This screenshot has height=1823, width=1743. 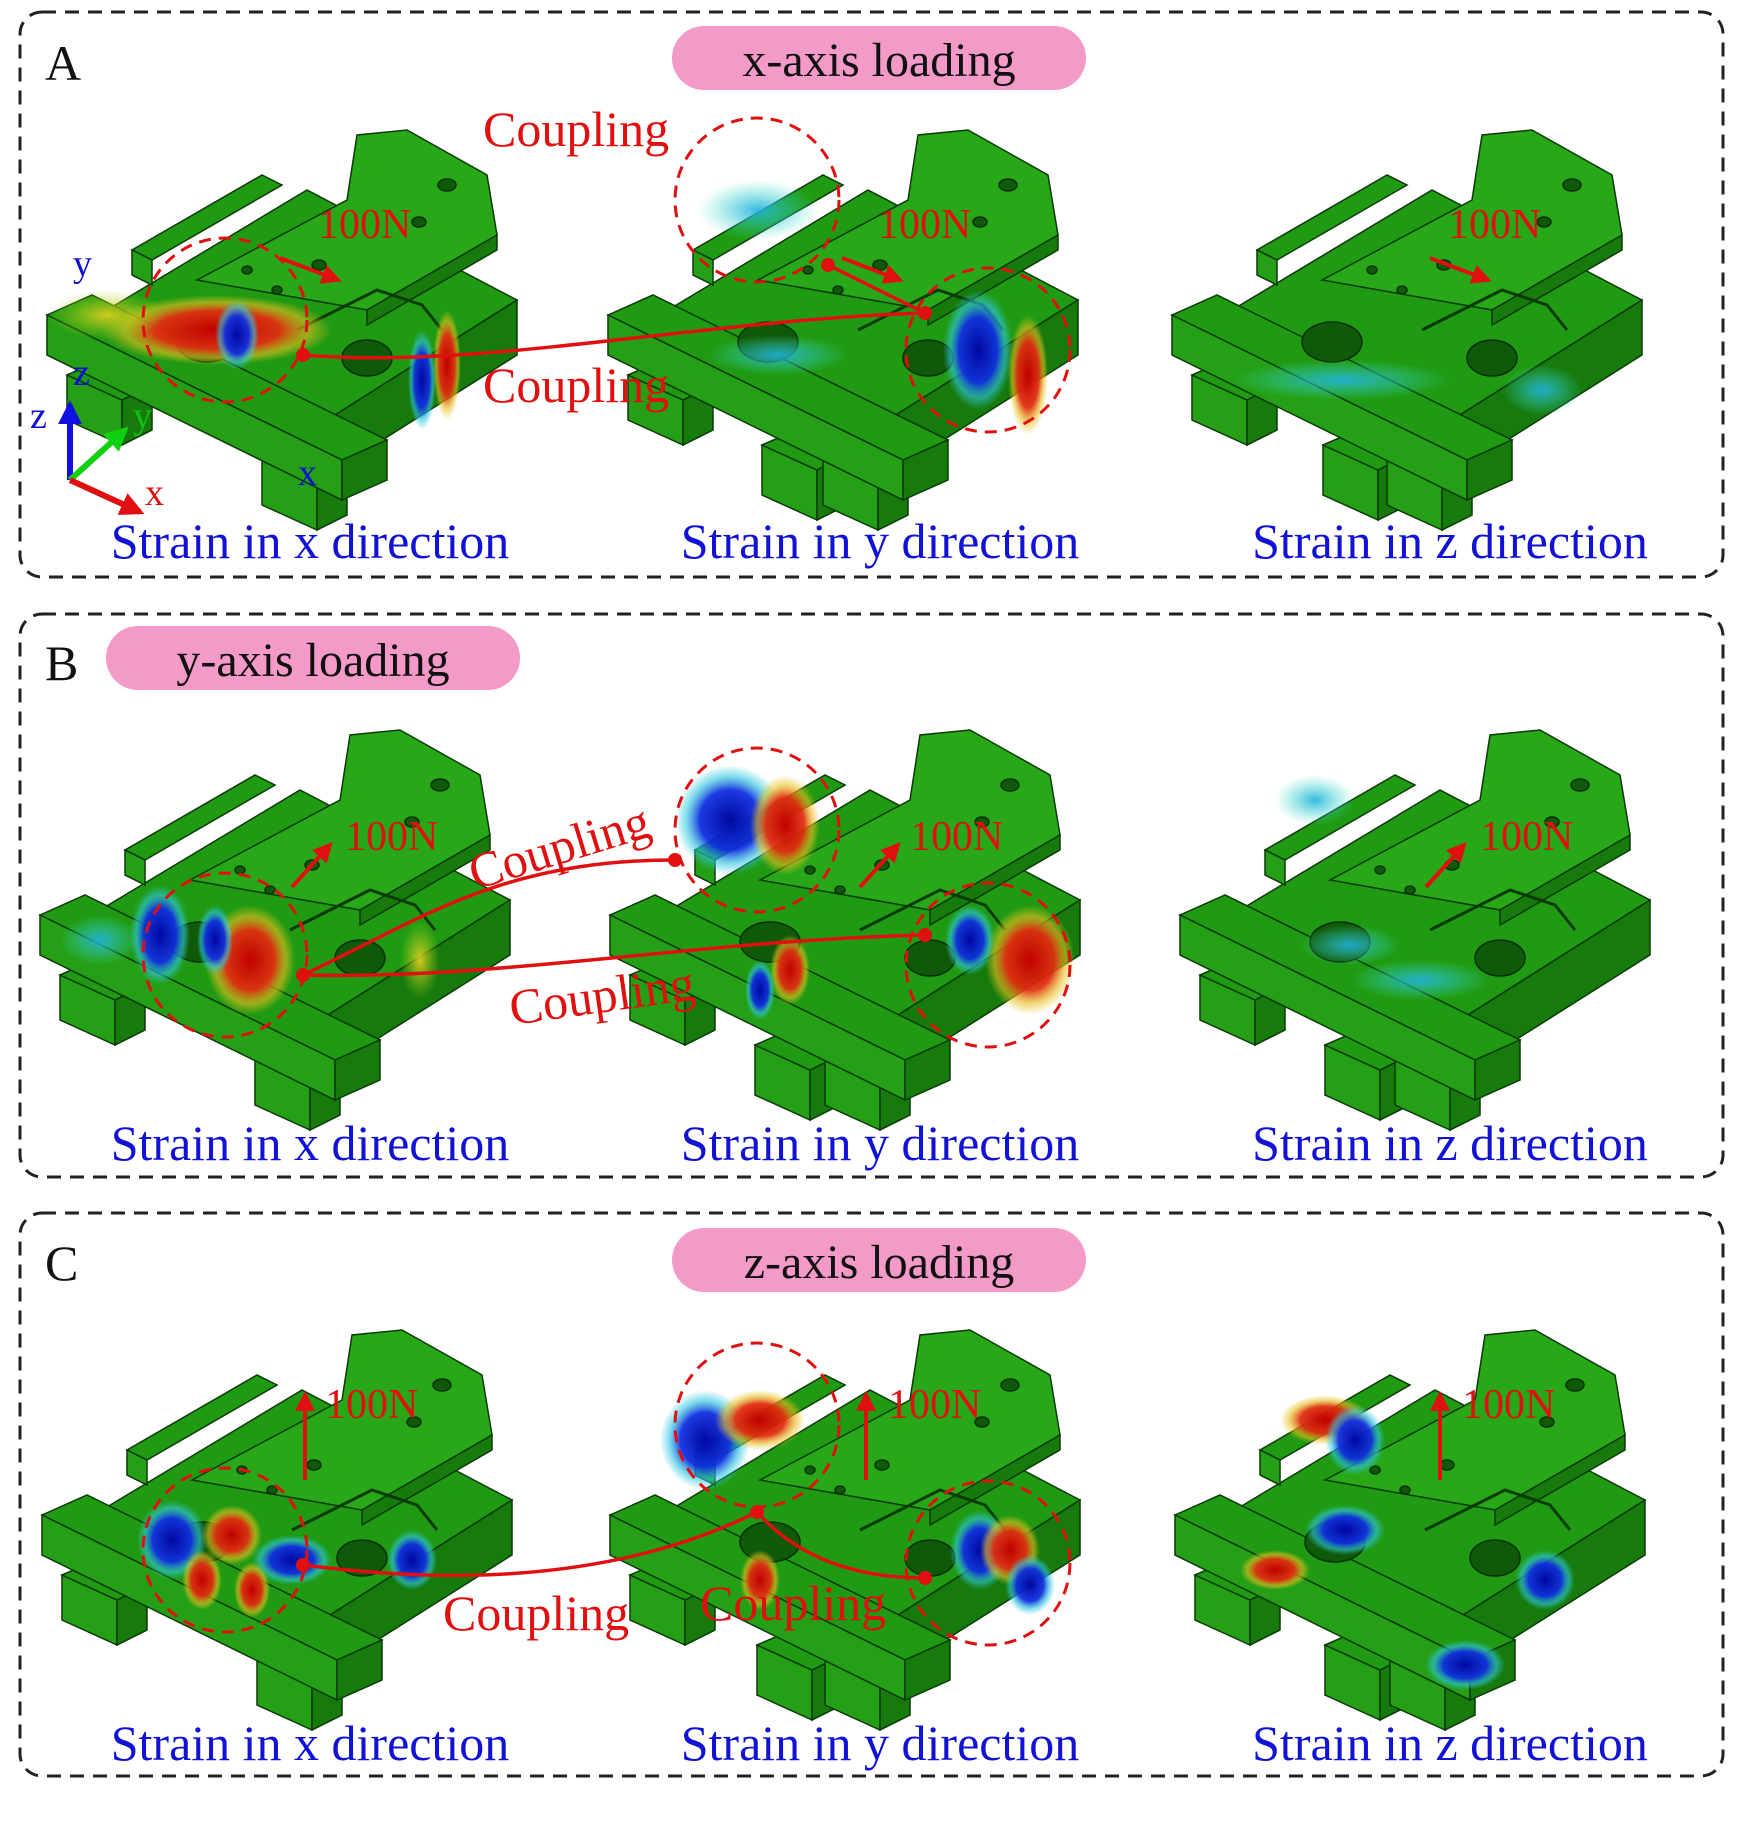 What do you see at coordinates (142, 416) in the screenshot?
I see `axis-y-label: y` at bounding box center [142, 416].